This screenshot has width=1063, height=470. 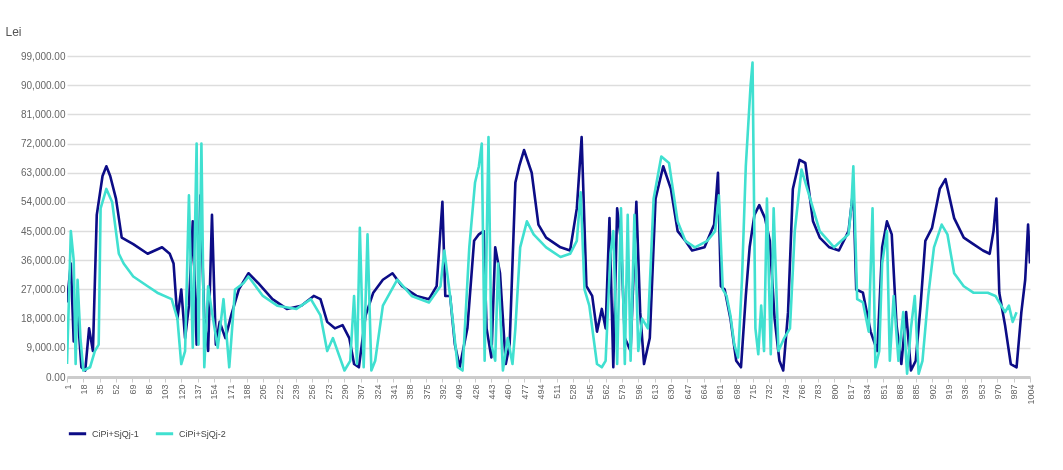 I want to click on x-tick-label: 426, so click(x=475, y=392).